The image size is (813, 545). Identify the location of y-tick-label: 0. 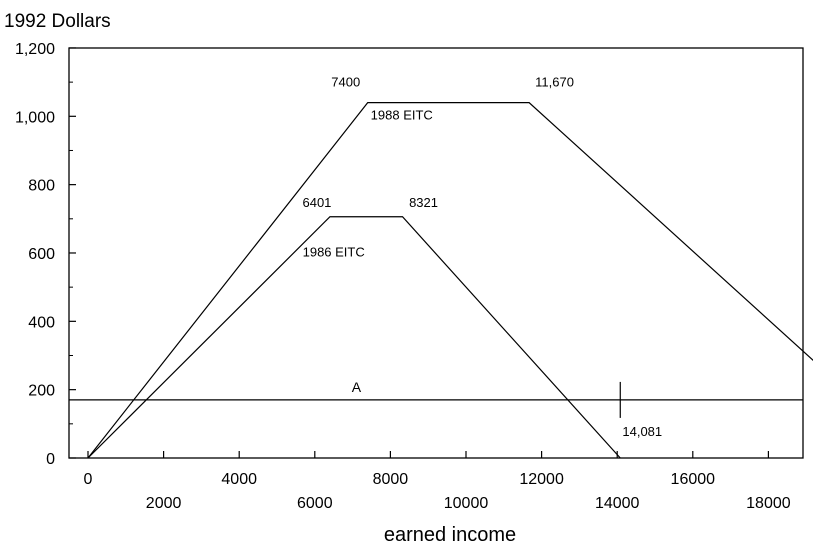
(50, 459).